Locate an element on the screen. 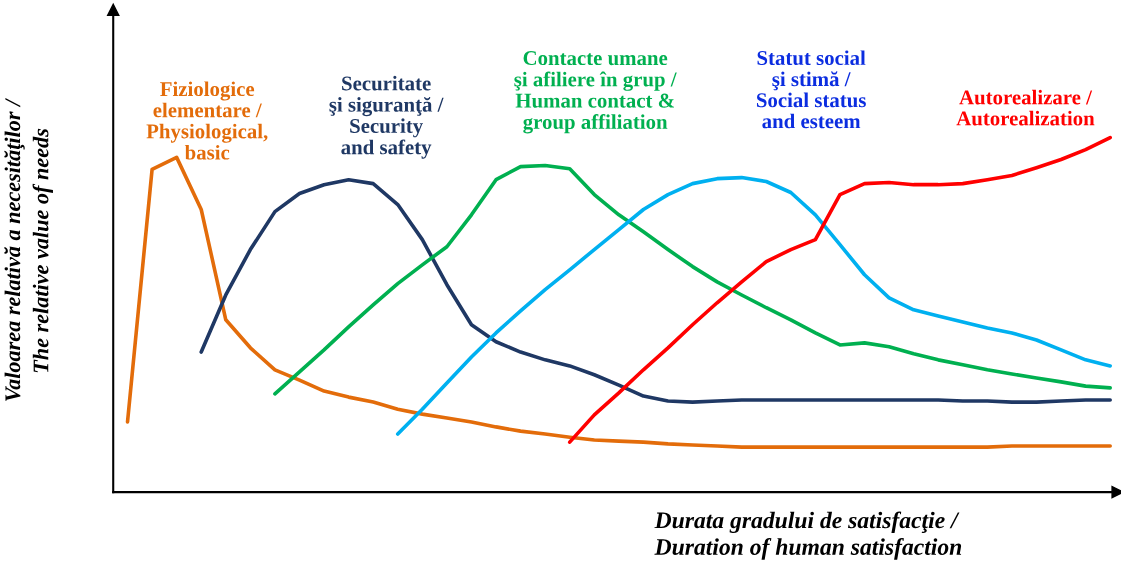 The image size is (1121, 579). x-axis-title: Durata gradului de satisfacţie / Duration of human satisfaction is located at coordinates (808, 535).